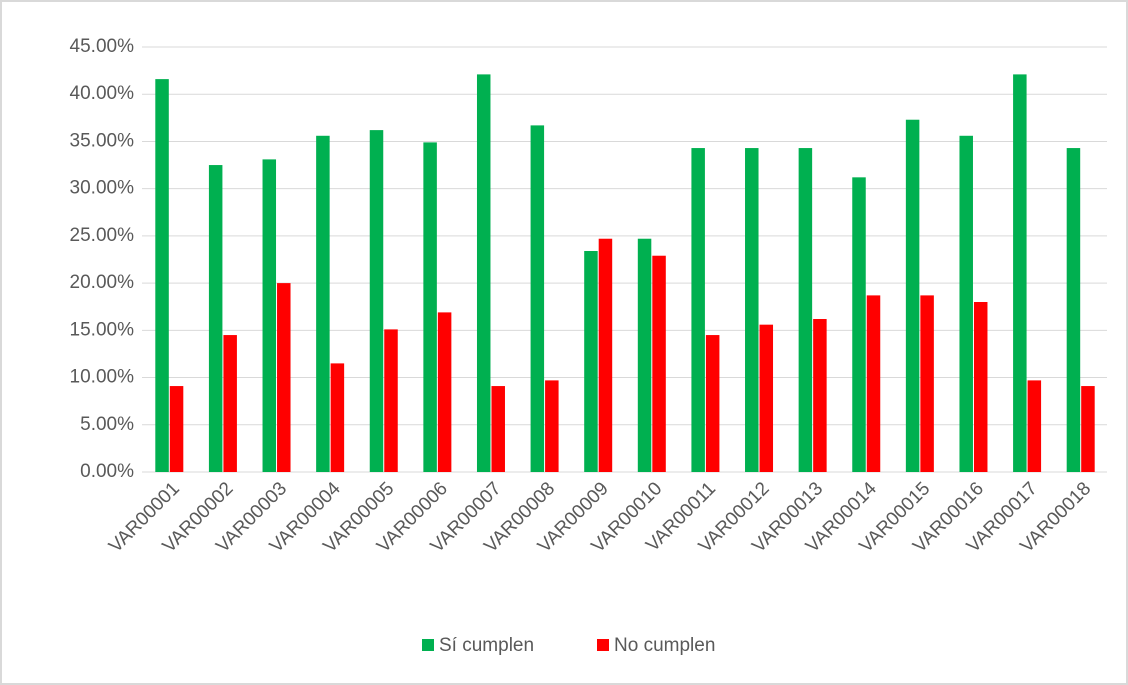 The image size is (1128, 685). What do you see at coordinates (107, 471) in the screenshot?
I see `y-tick-label: 0.00%` at bounding box center [107, 471].